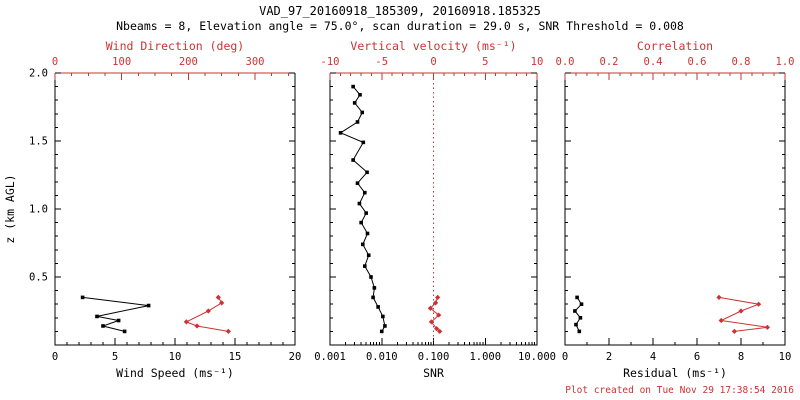  I want to click on svg-text: Residual (ms⁻¹), so click(675, 373).